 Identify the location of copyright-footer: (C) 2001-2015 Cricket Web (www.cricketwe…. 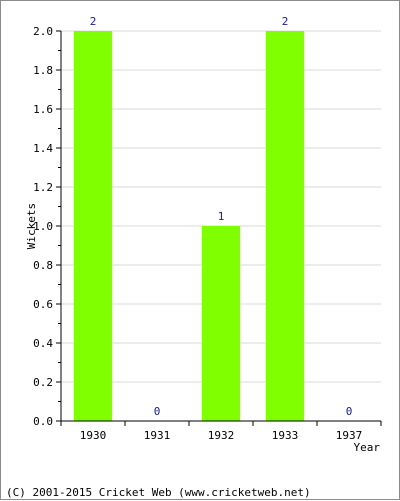
(158, 492).